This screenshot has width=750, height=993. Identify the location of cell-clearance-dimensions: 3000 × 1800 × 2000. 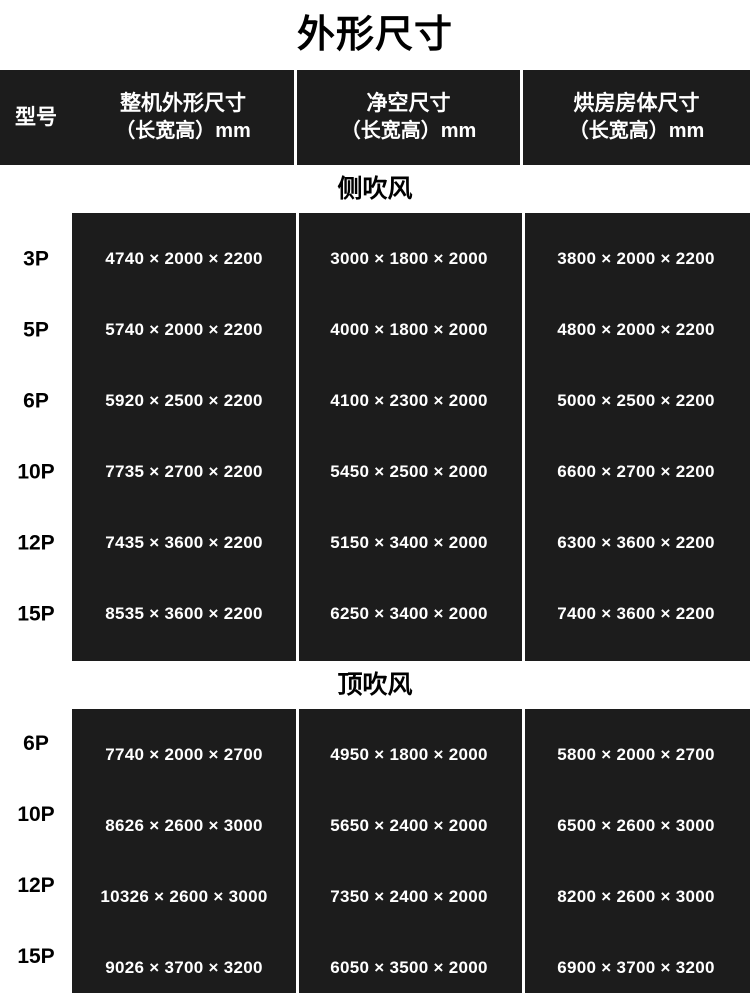
(409, 258).